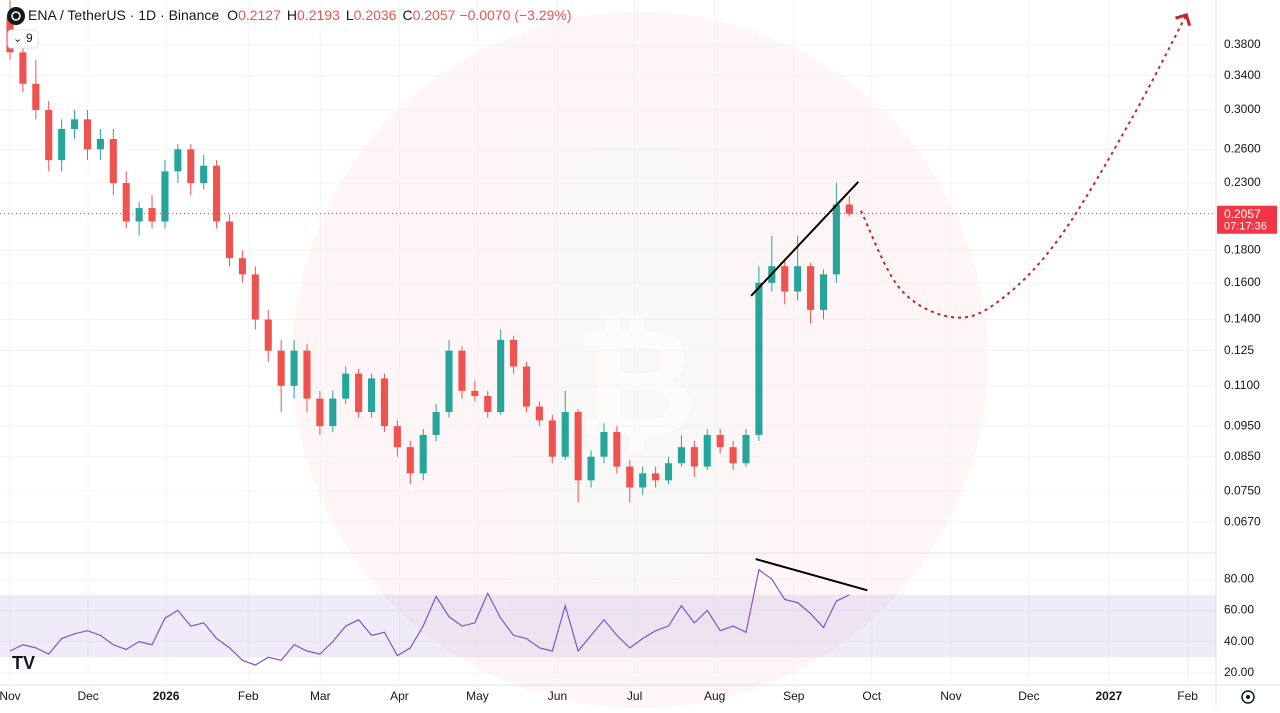 The height and width of the screenshot is (713, 1280). Describe the element at coordinates (636, 383) in the screenshot. I see `watermark-glyph: ₿` at that location.